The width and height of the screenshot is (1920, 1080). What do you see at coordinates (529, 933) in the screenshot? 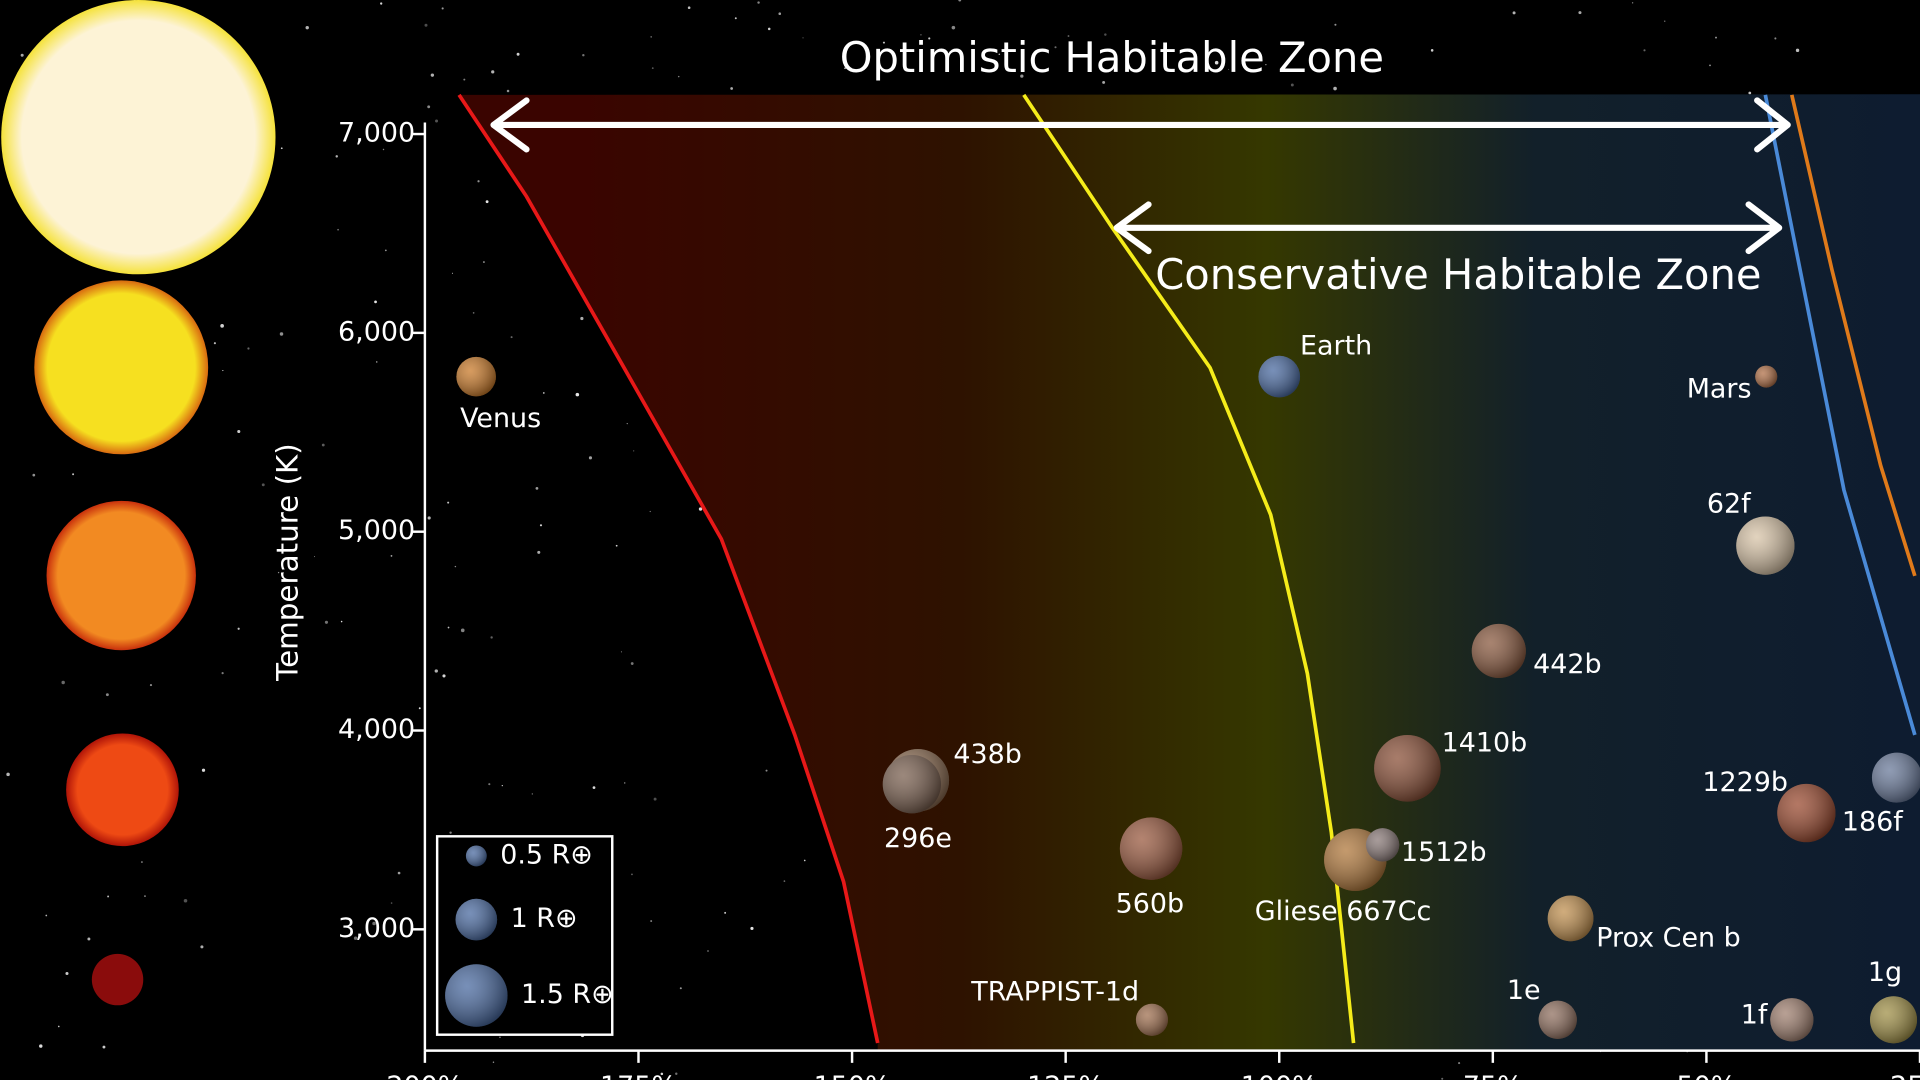
I see `legend: 0.5 R⊕ 1 R⊕ 1.5 R⊕` at bounding box center [529, 933].